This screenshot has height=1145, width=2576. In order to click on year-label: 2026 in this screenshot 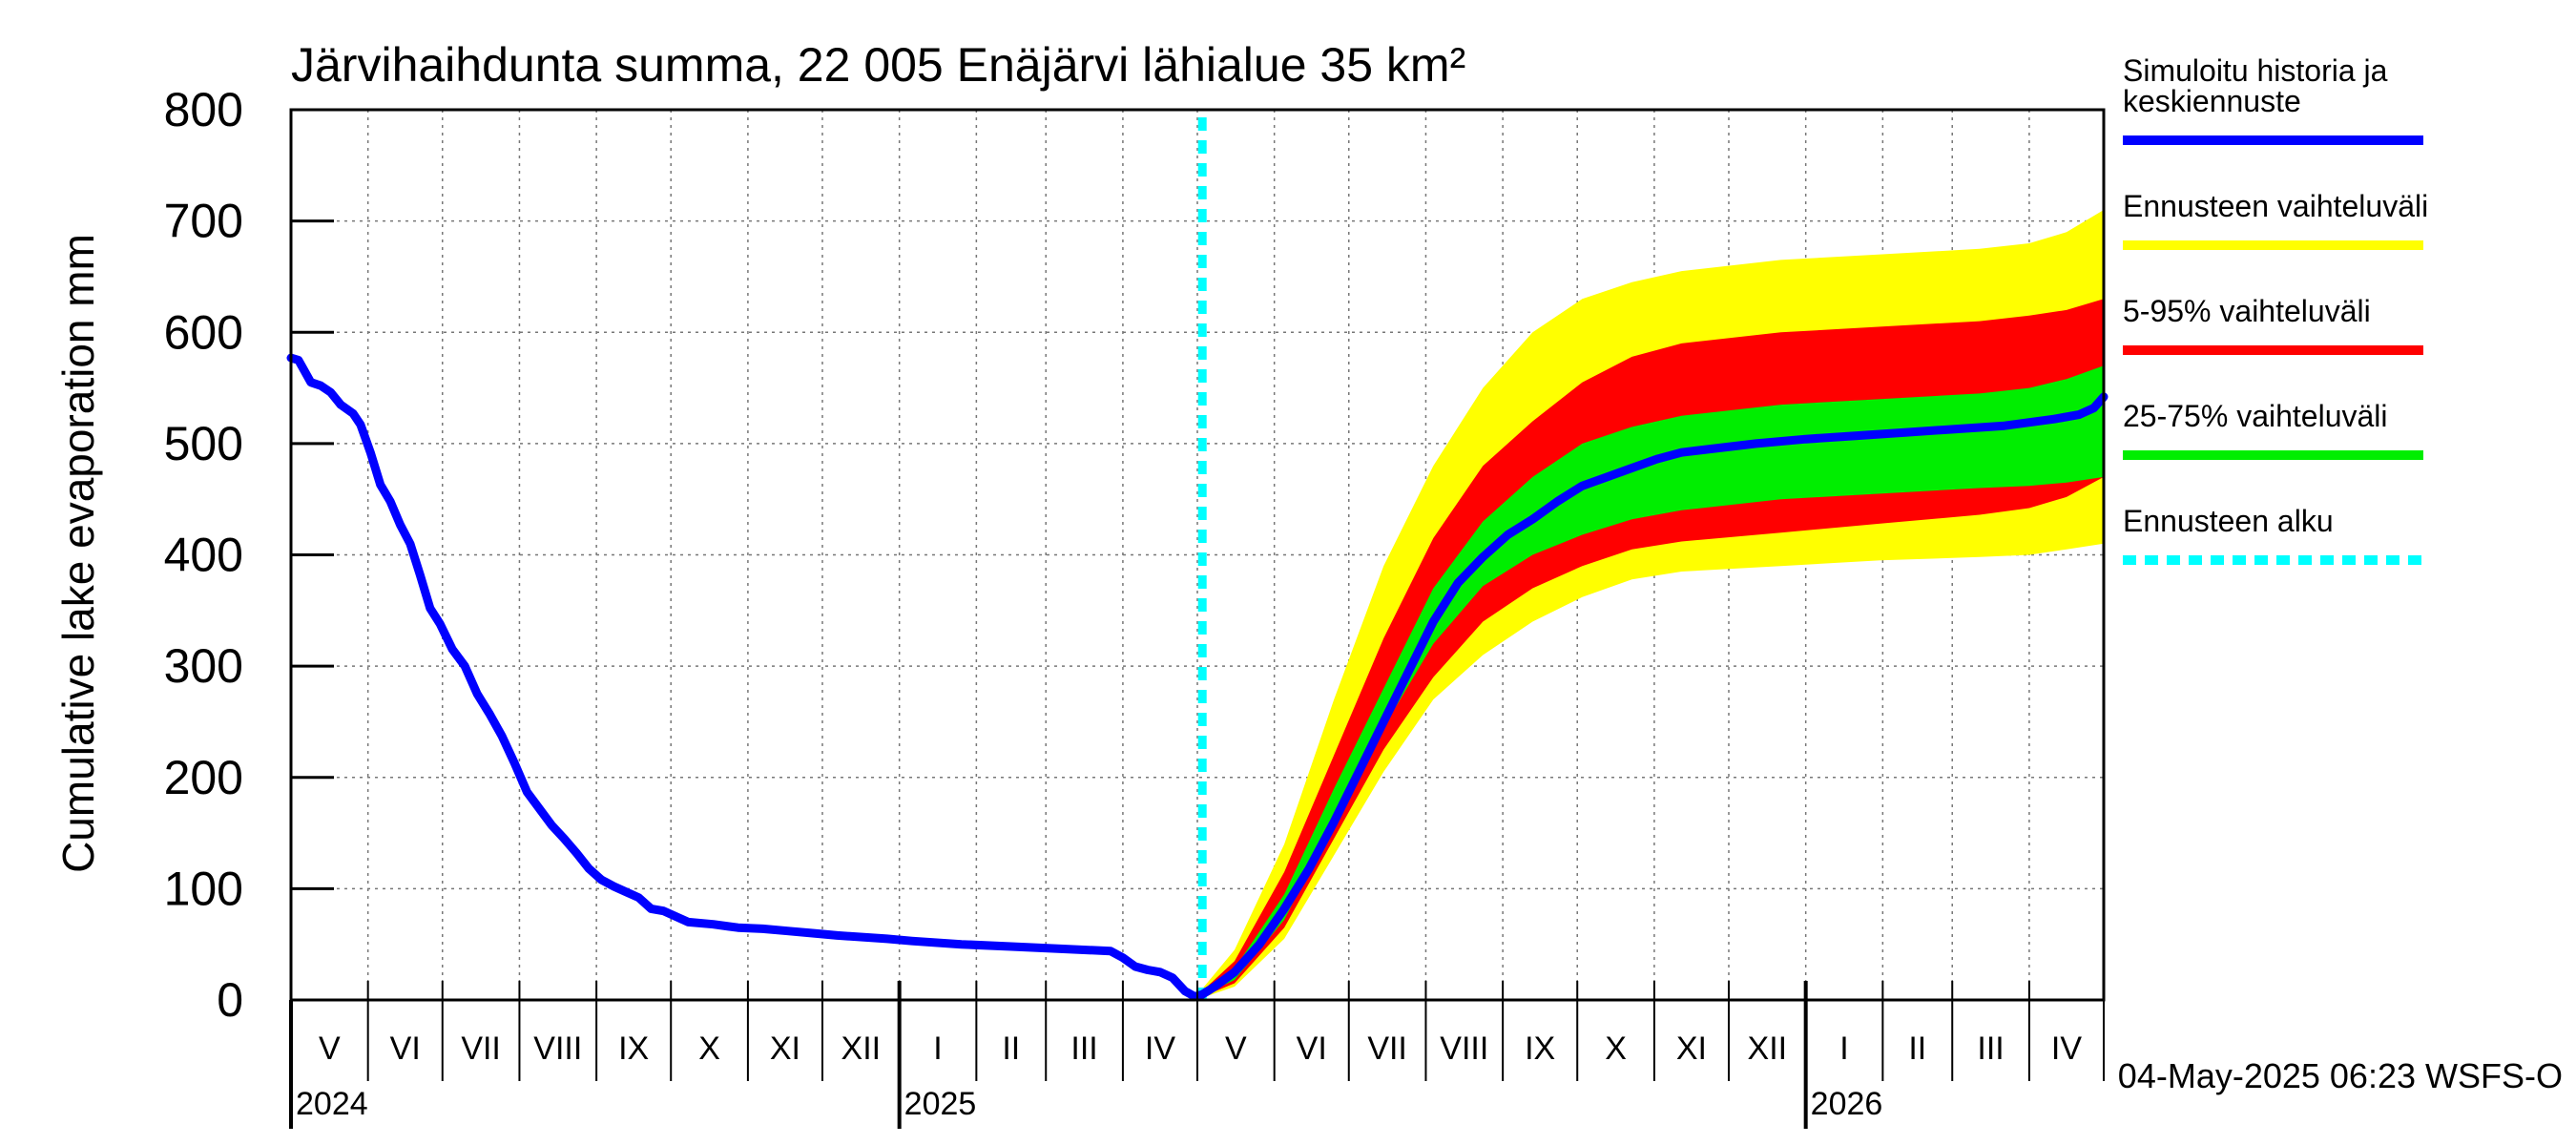, I will do `click(1847, 1104)`.